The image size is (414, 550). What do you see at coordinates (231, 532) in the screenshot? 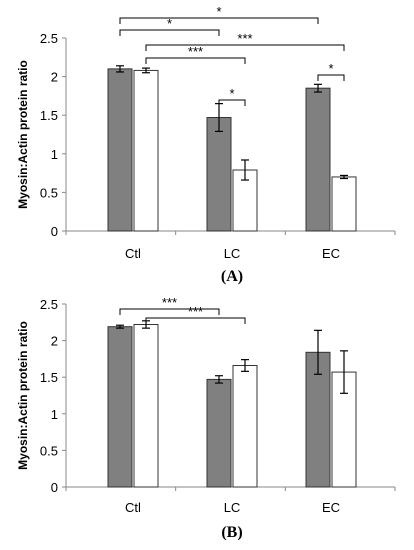
I see `chart2-panel-label: (B)` at bounding box center [231, 532].